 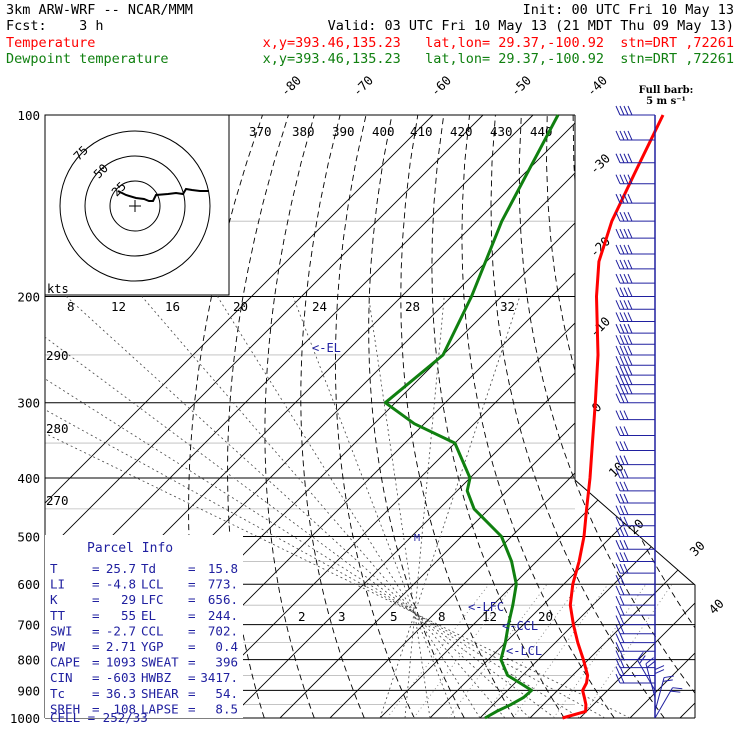 What do you see at coordinates (50, 43) in the screenshot?
I see `temperature-legend: Temperature` at bounding box center [50, 43].